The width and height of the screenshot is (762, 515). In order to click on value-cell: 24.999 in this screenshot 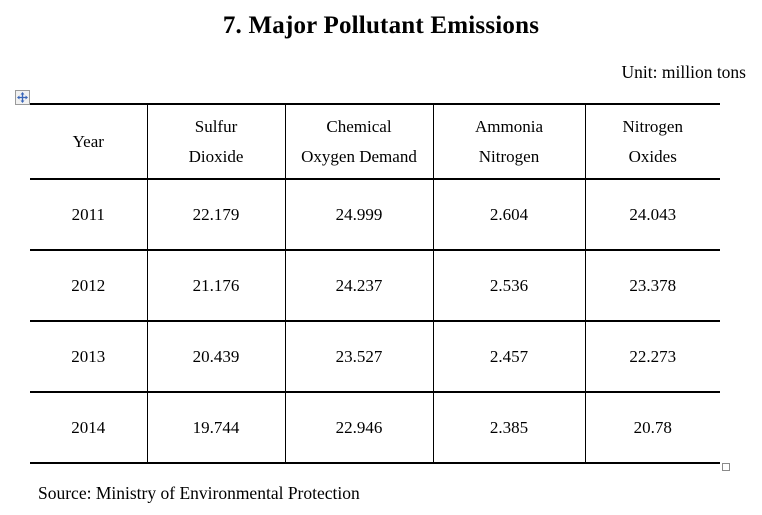, I will do `click(358, 214)`.